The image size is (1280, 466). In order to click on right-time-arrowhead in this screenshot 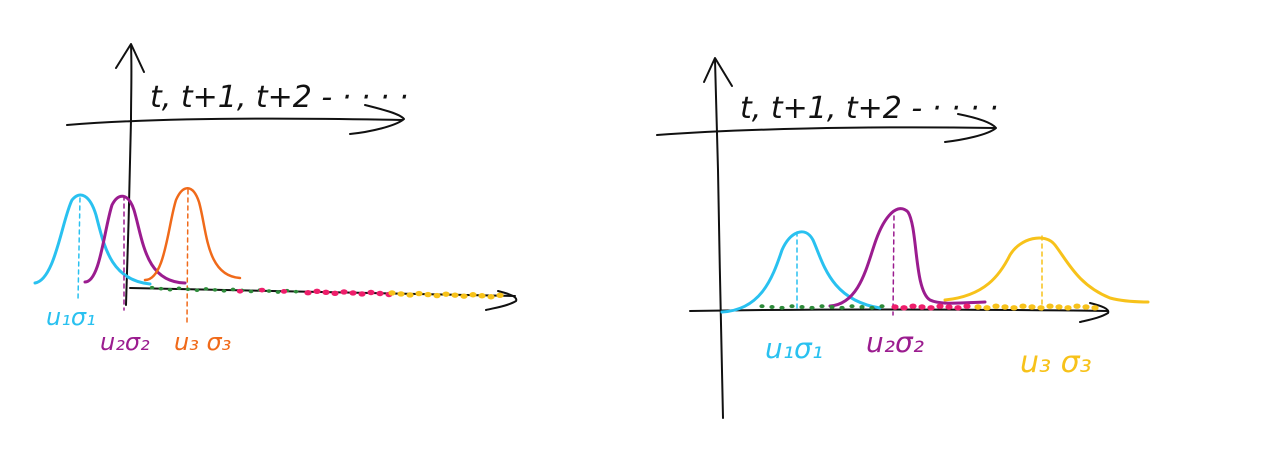, I will do `click(970, 128)`.